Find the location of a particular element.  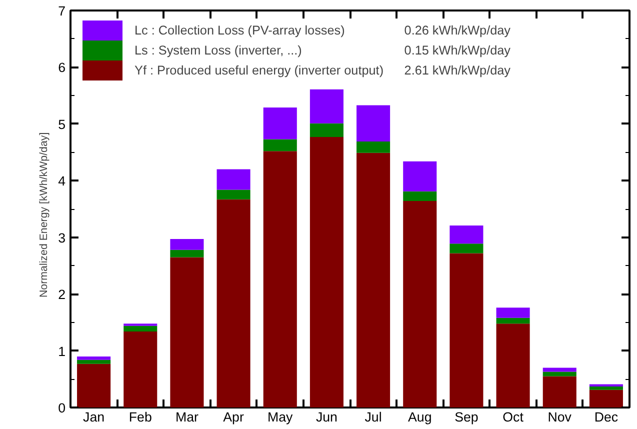

y-tick-label: 0 is located at coordinates (62, 408).